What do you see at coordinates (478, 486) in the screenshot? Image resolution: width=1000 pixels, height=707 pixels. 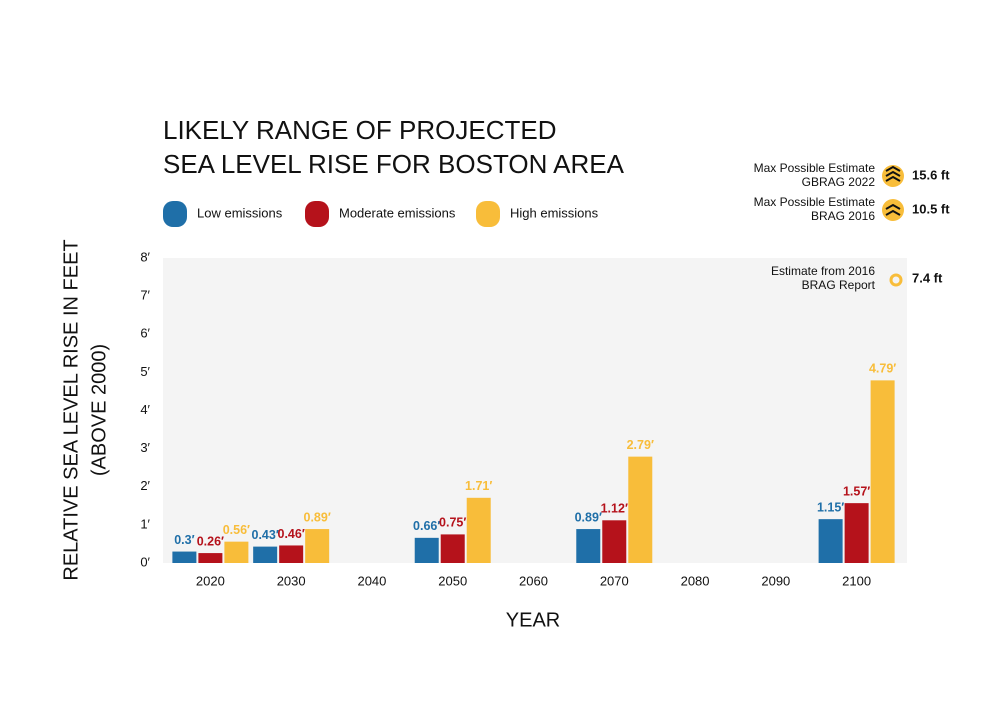 I see `value-label: 1.71′` at bounding box center [478, 486].